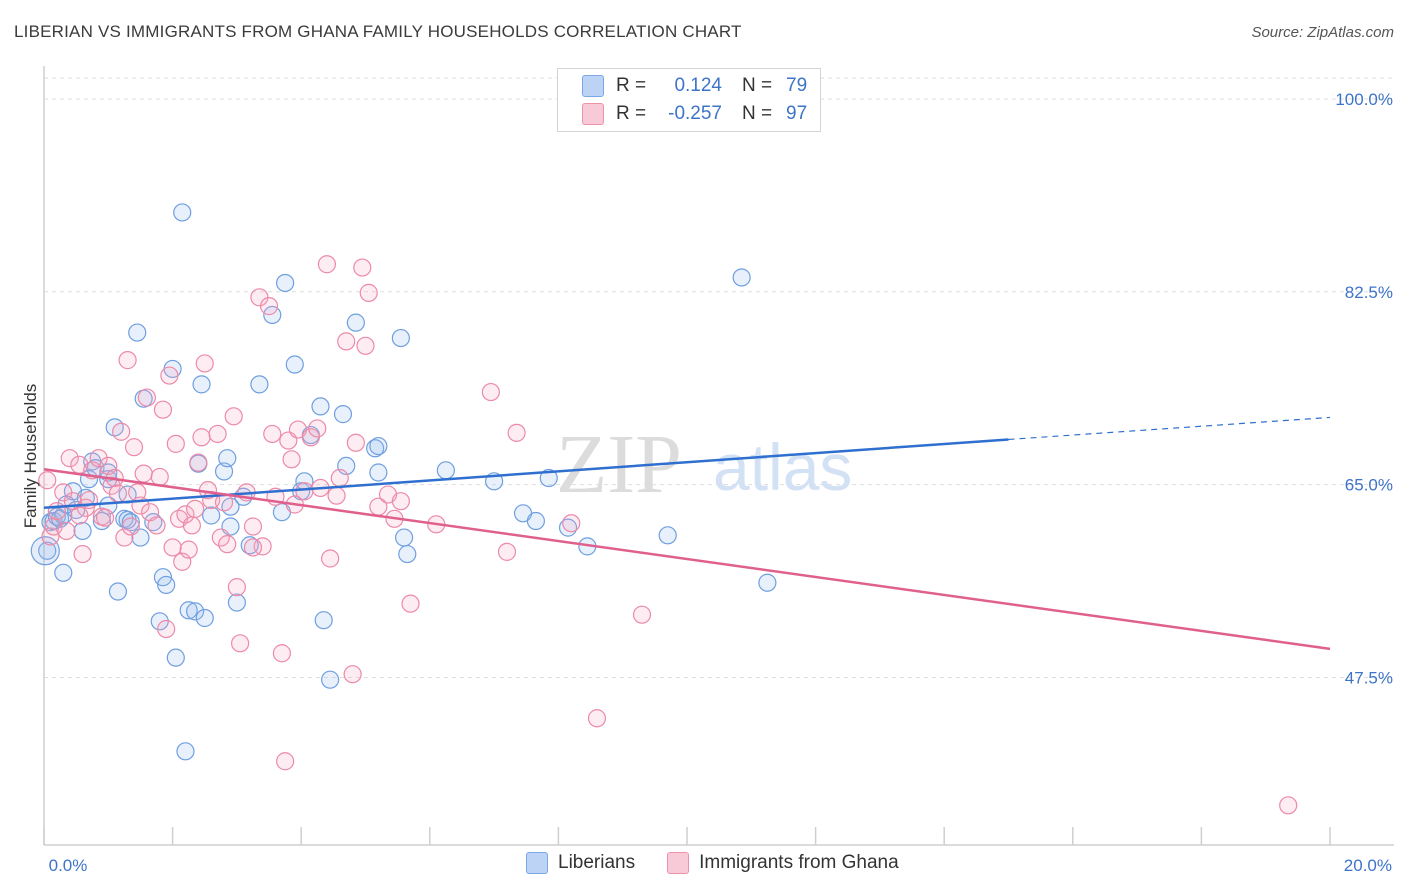  What do you see at coordinates (1169, 428) in the screenshot?
I see `trend-line-liberians-extension` at bounding box center [1169, 428].